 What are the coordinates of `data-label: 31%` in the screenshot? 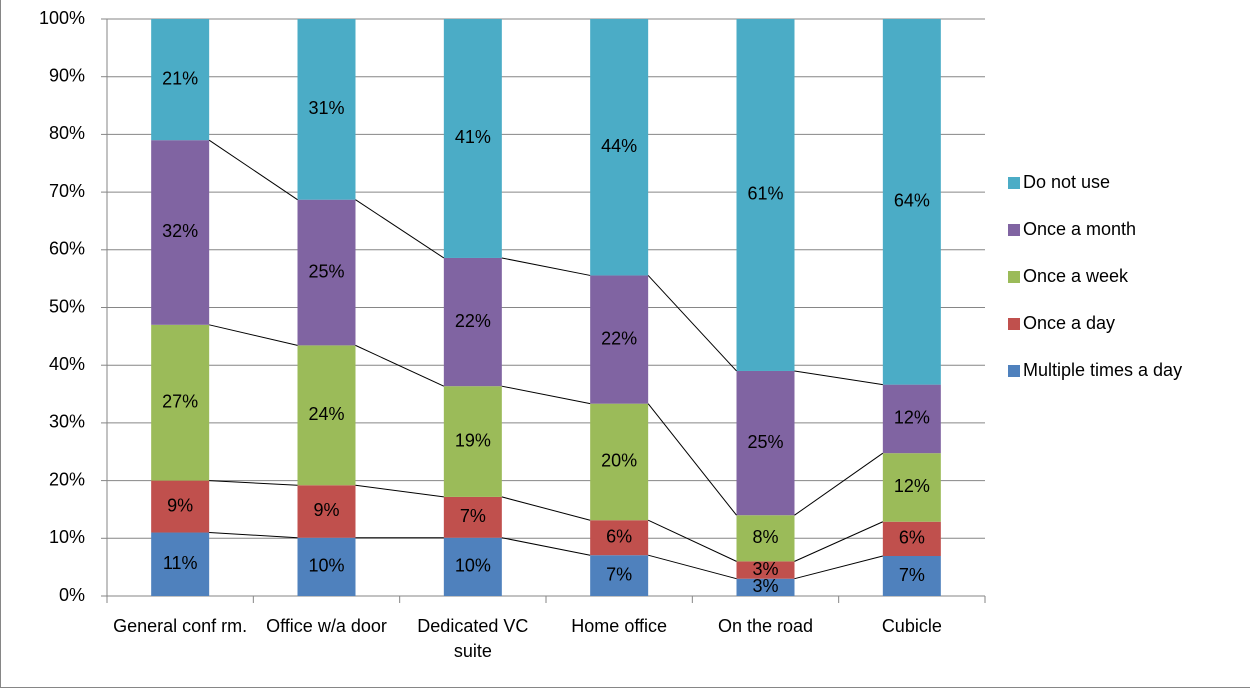 It's located at (326, 108).